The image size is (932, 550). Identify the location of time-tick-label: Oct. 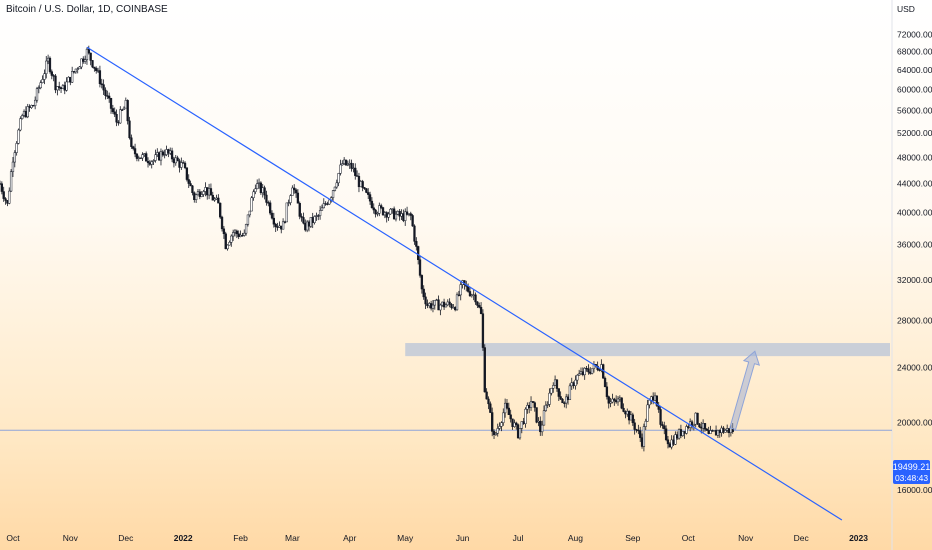
(13, 538).